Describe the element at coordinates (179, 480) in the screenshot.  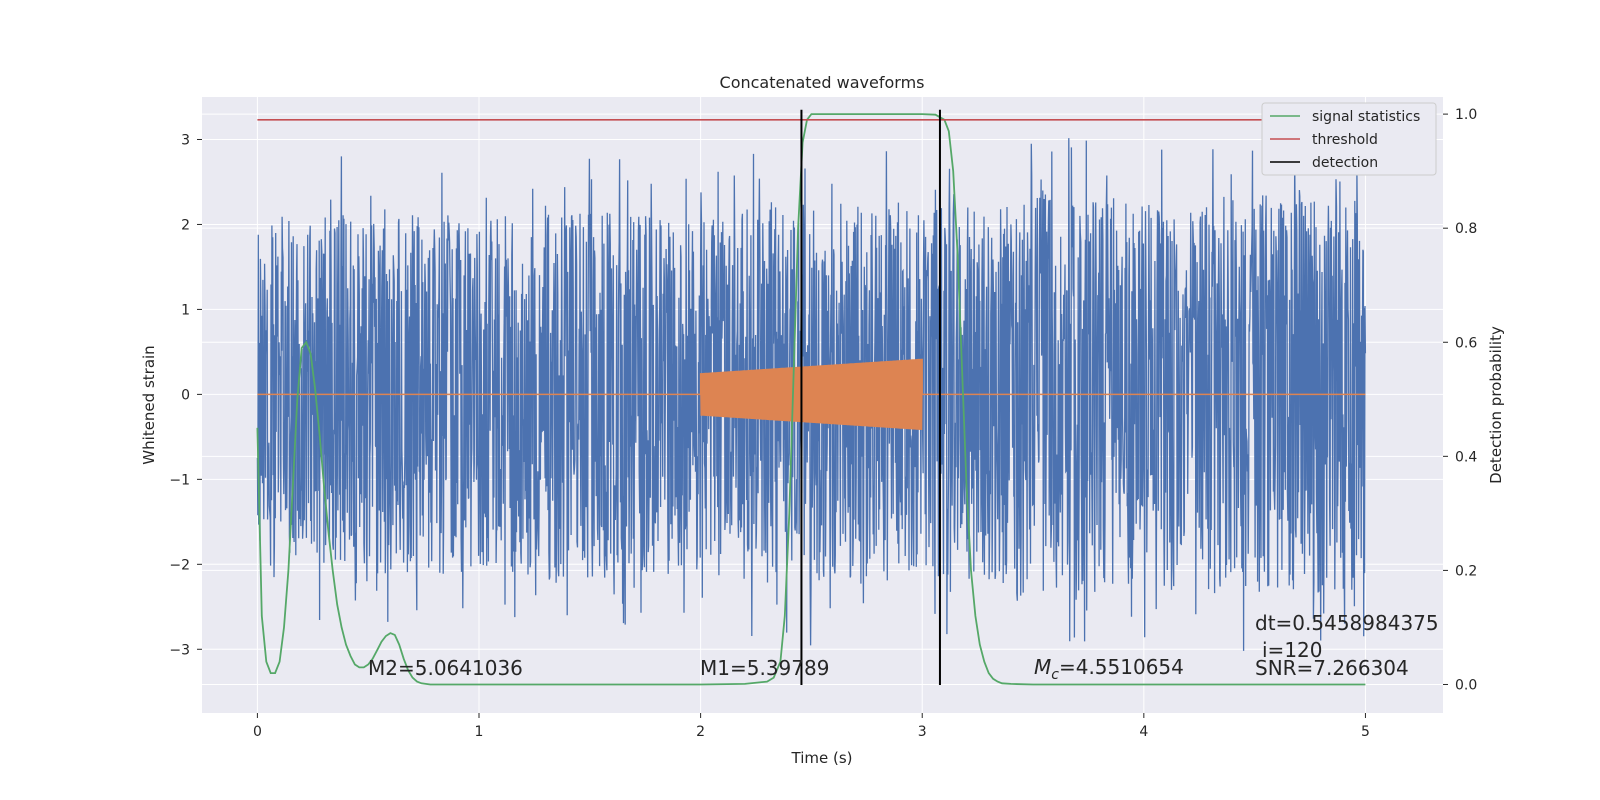
I see `y-tick-label: −1` at that location.